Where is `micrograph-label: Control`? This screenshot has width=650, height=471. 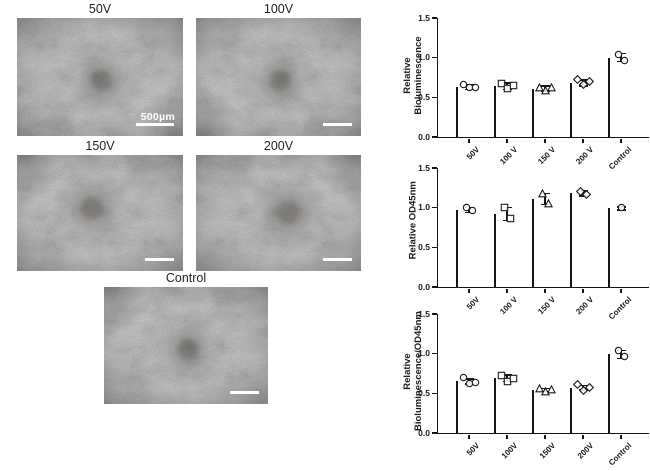 micrograph-label: Control is located at coordinates (186, 278).